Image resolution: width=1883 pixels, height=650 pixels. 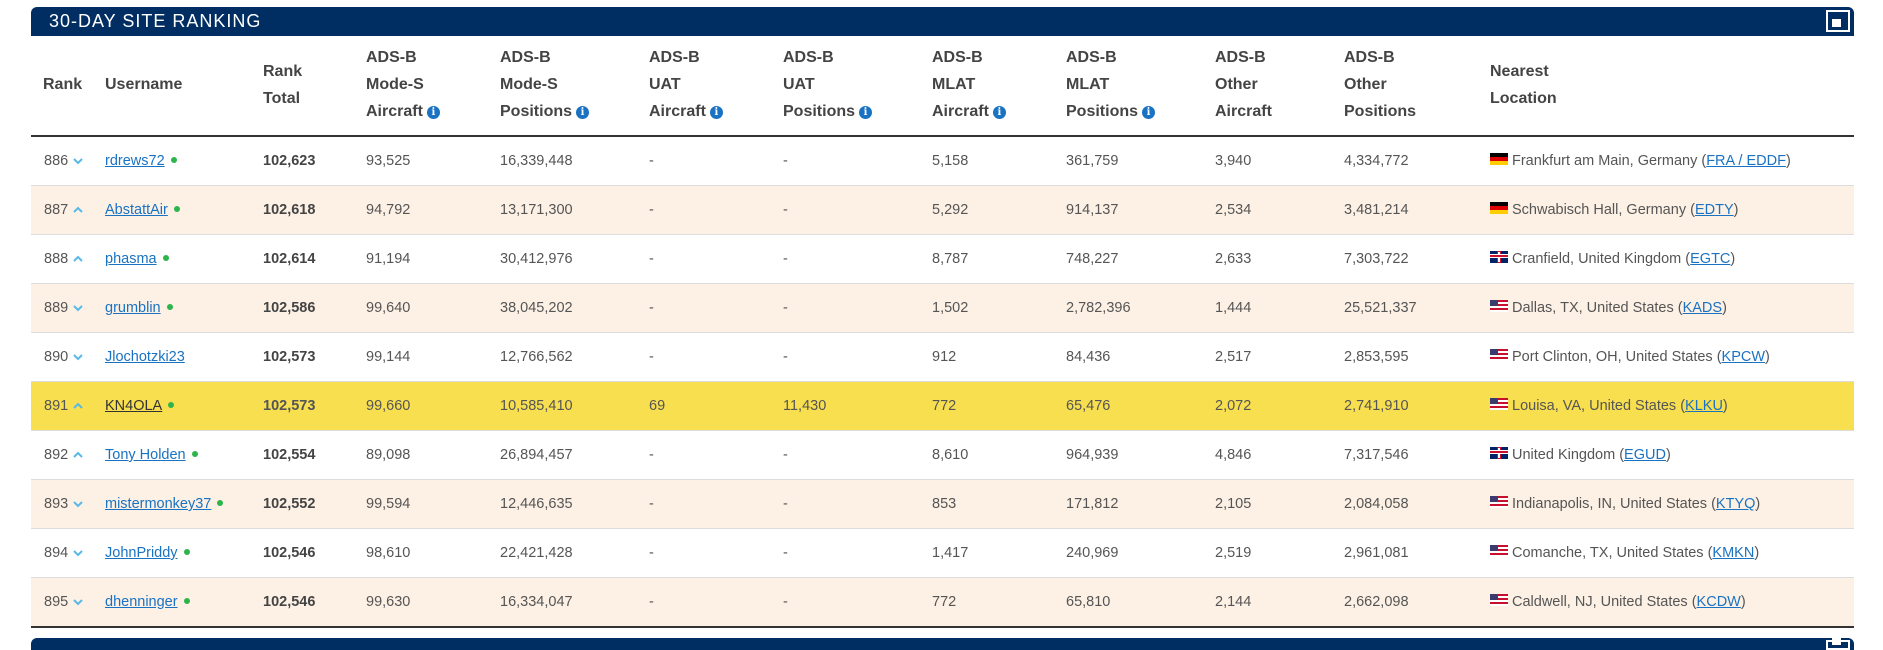 I want to click on location-cell: Frankfurt am Main, Germany (FRA / EDDF), so click(x=1672, y=161).